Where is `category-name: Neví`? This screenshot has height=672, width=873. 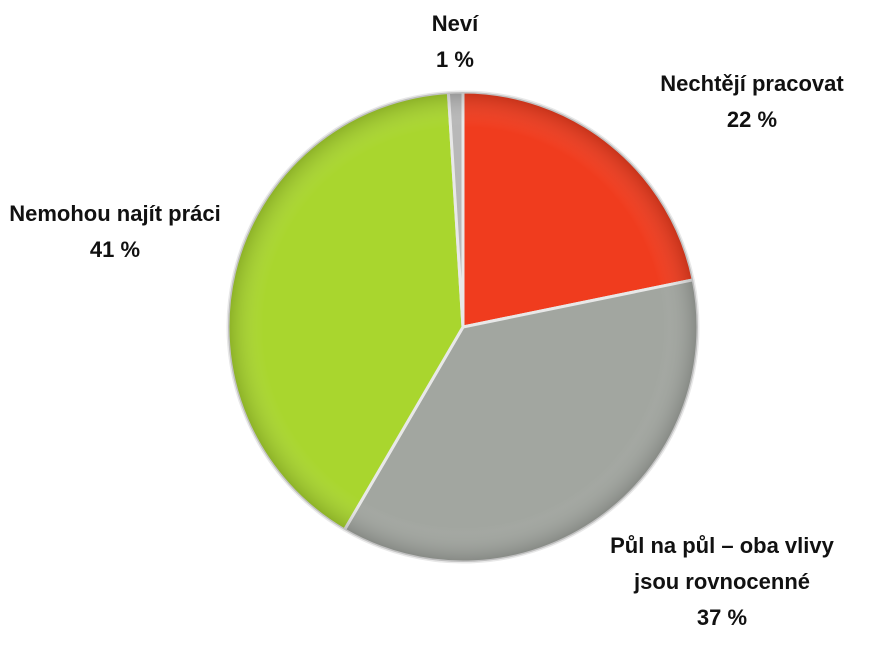
category-name: Neví is located at coordinates (455, 23).